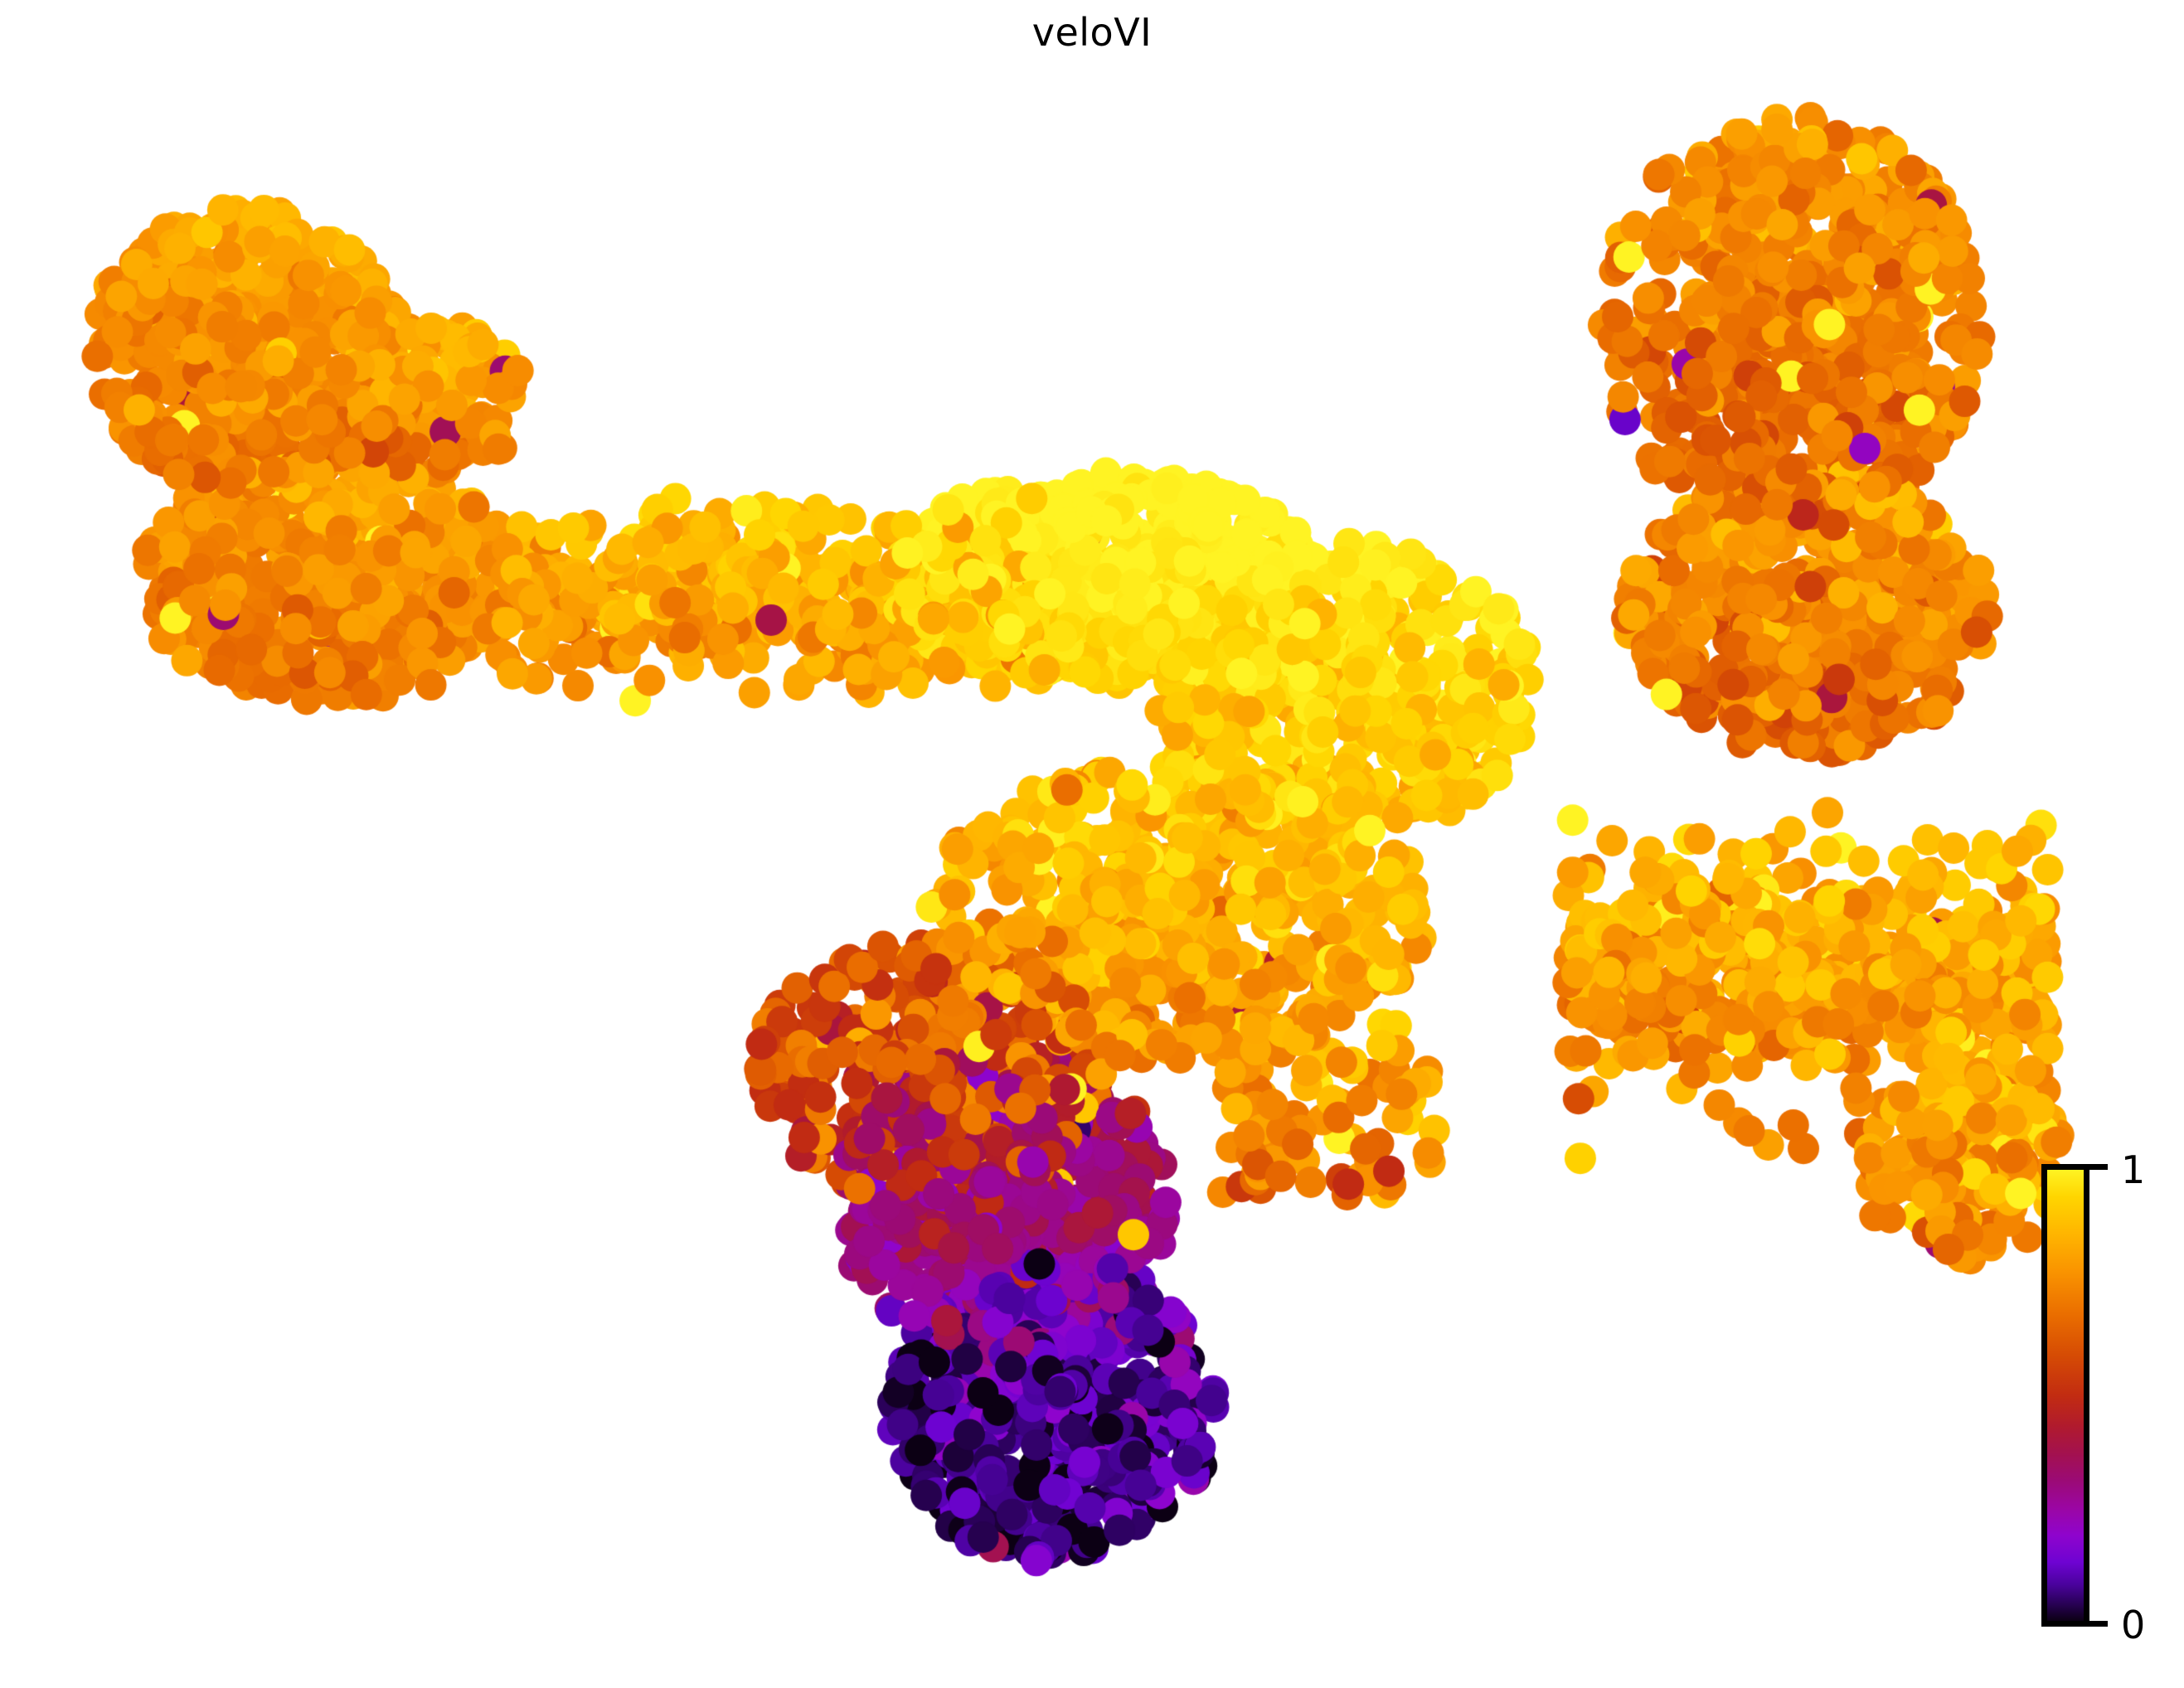  I want to click on colorbar-tick-max, so click(2098, 1167).